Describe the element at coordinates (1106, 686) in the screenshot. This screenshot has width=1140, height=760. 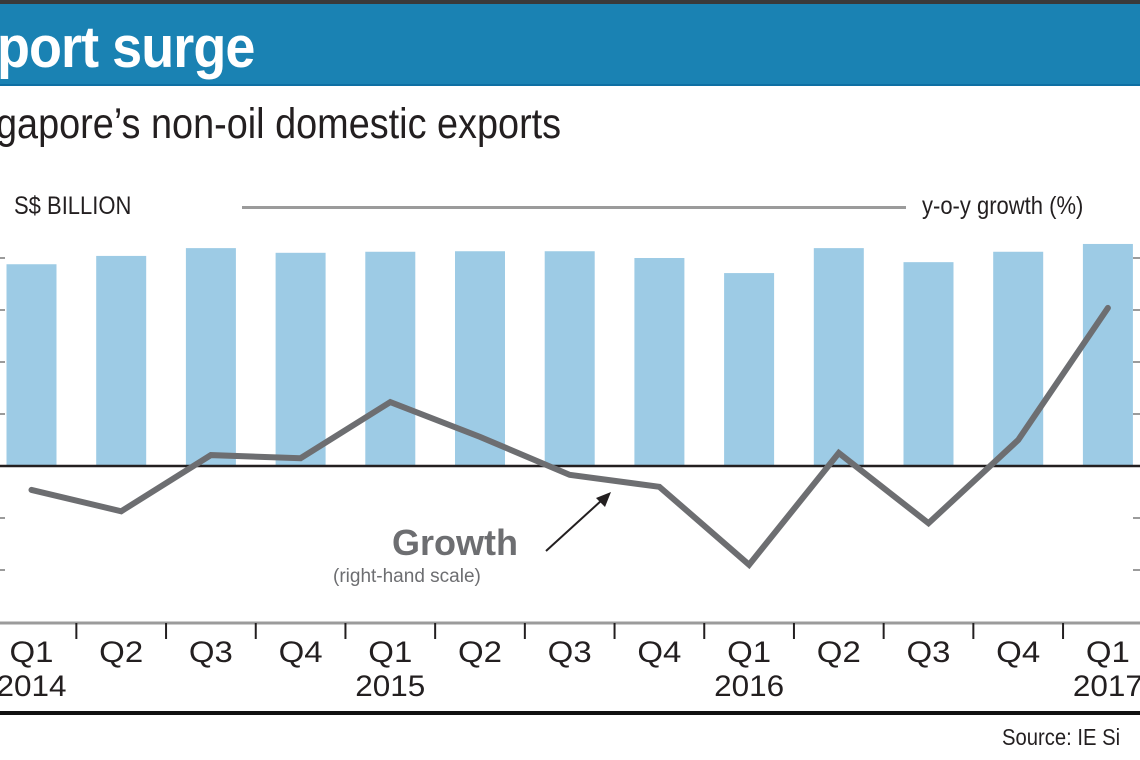
I see `x-year-label: 2017` at that location.